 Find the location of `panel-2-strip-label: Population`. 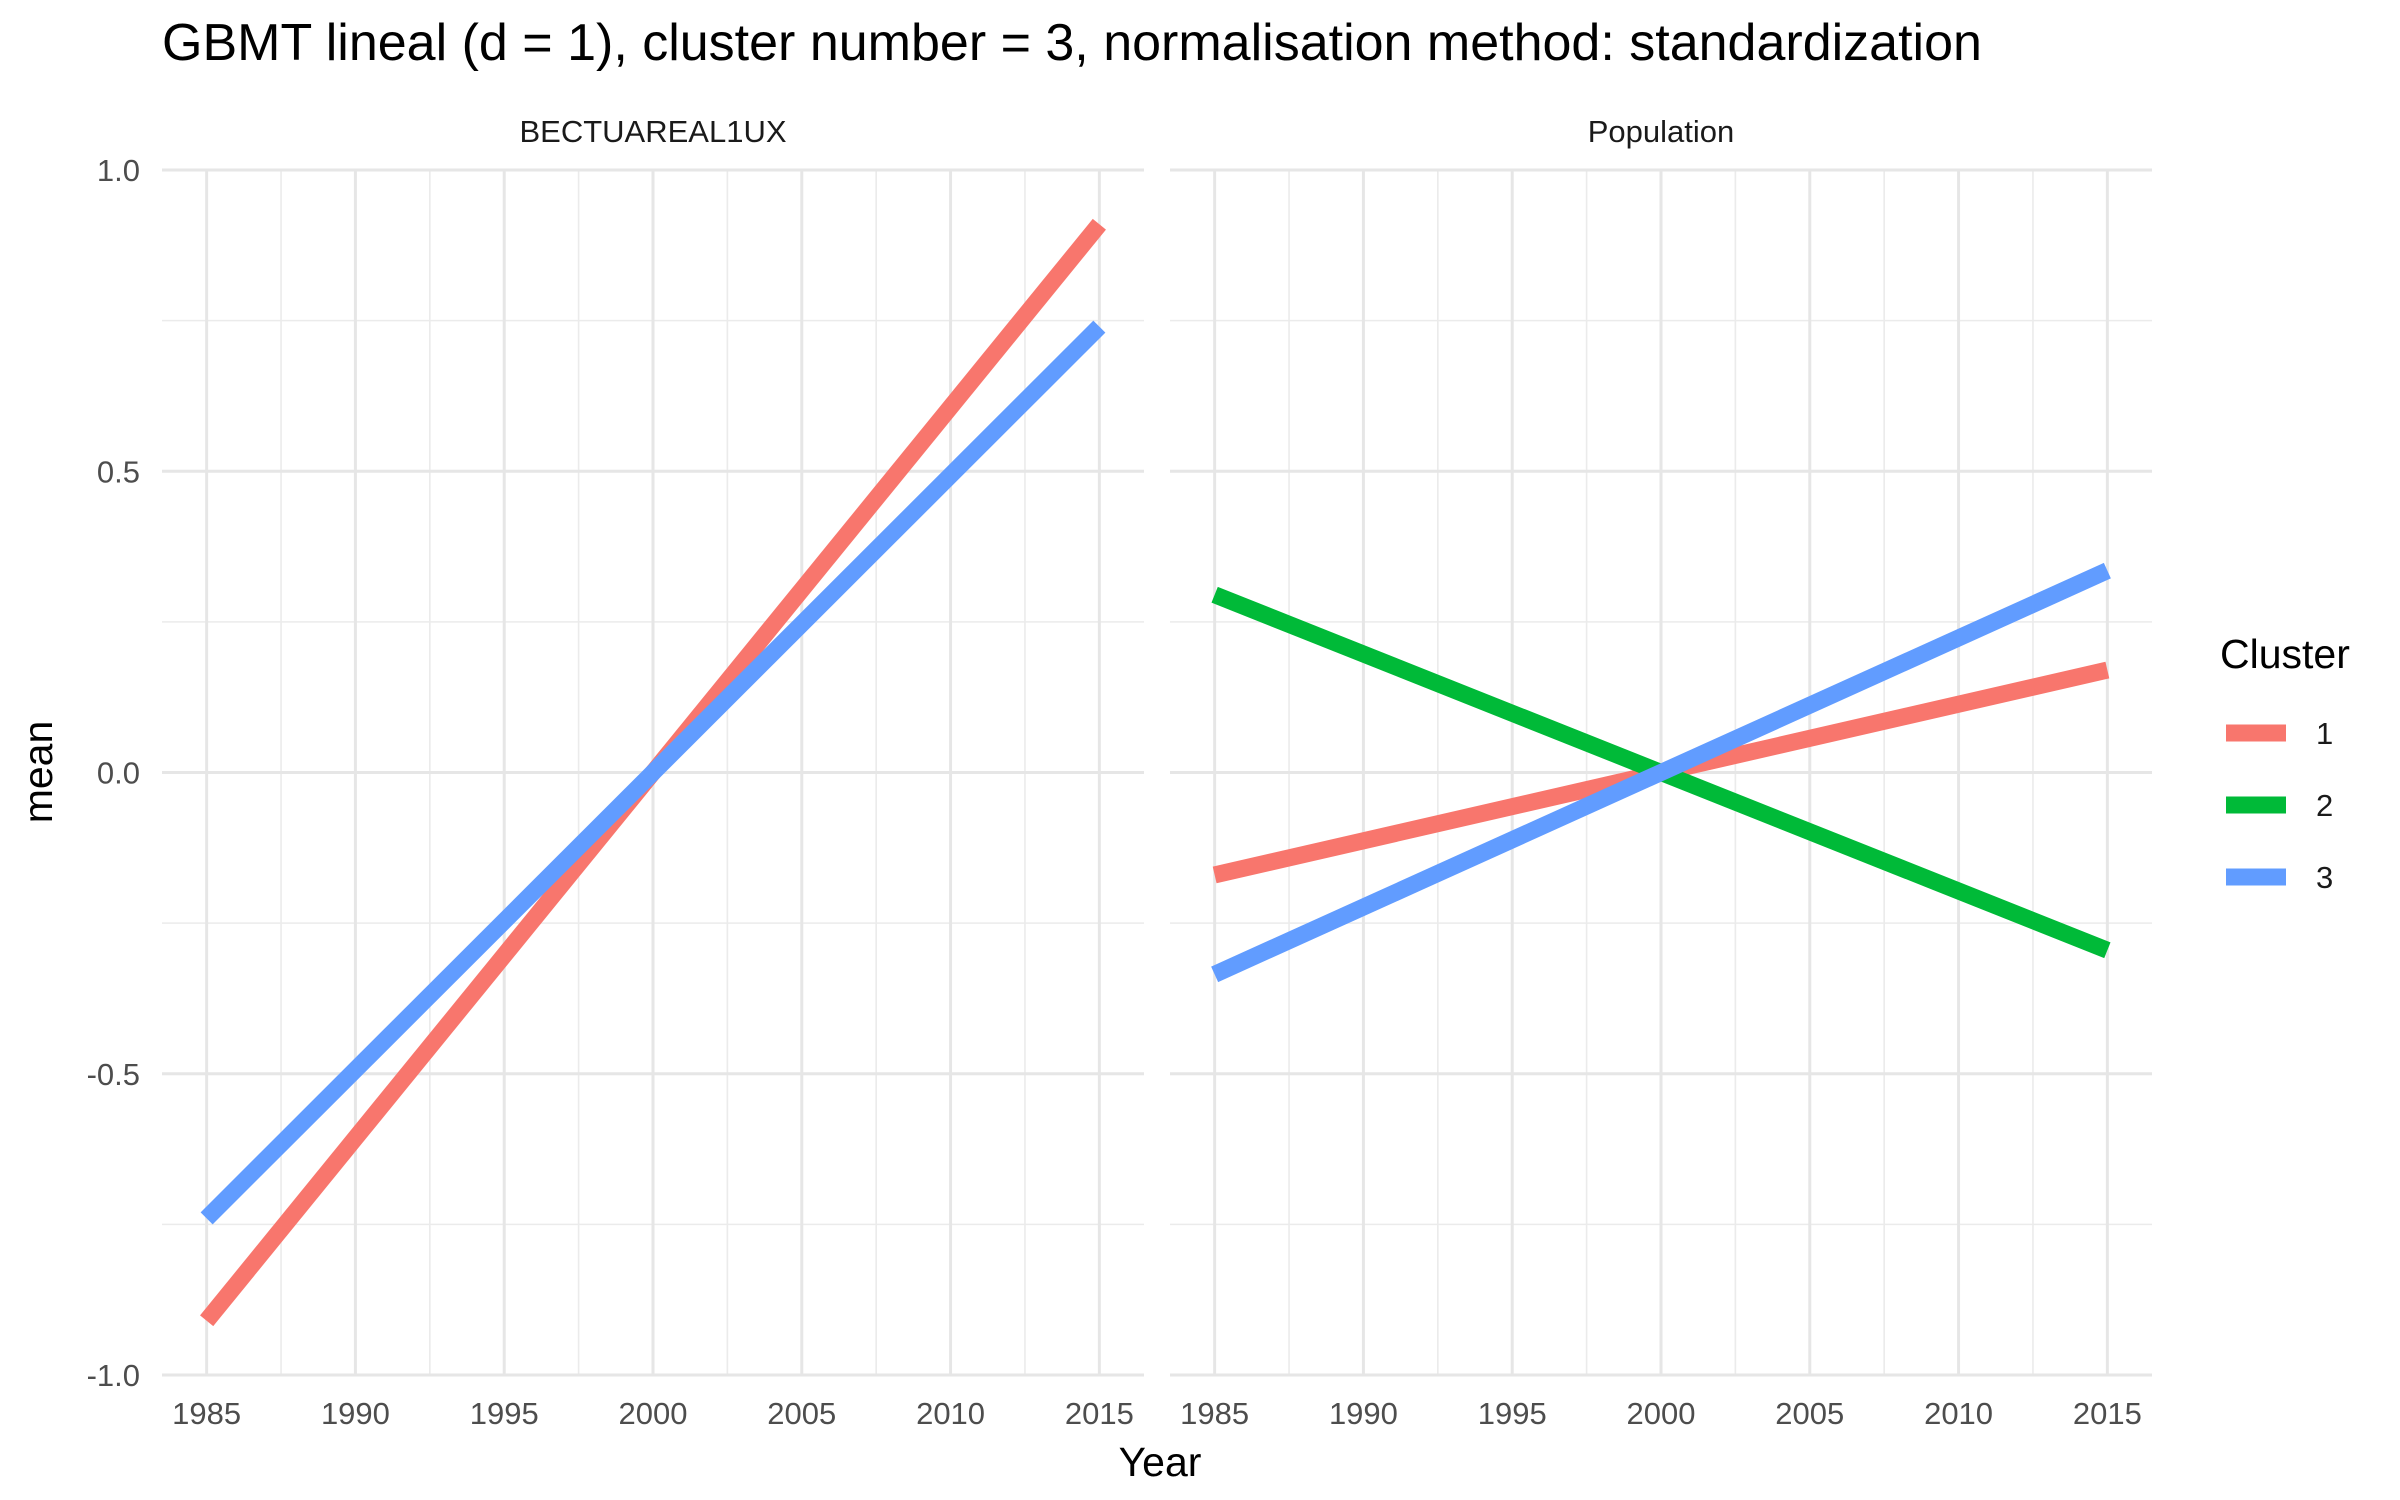

panel-2-strip-label: Population is located at coordinates (1661, 131).